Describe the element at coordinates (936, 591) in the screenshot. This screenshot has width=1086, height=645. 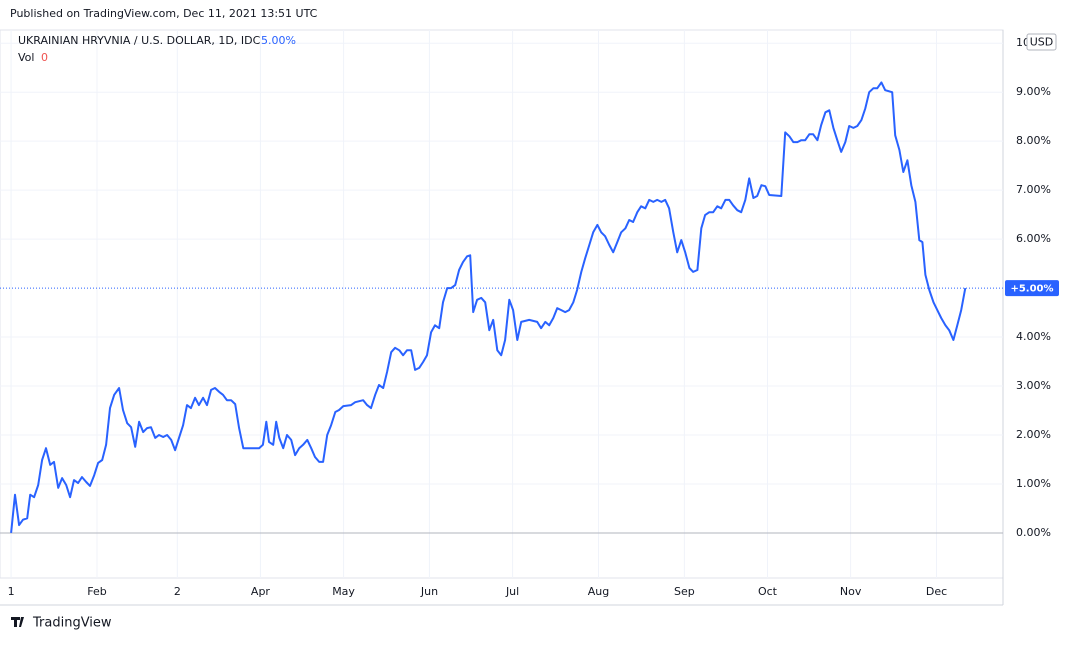
I see `x-tick-label: Dec` at that location.